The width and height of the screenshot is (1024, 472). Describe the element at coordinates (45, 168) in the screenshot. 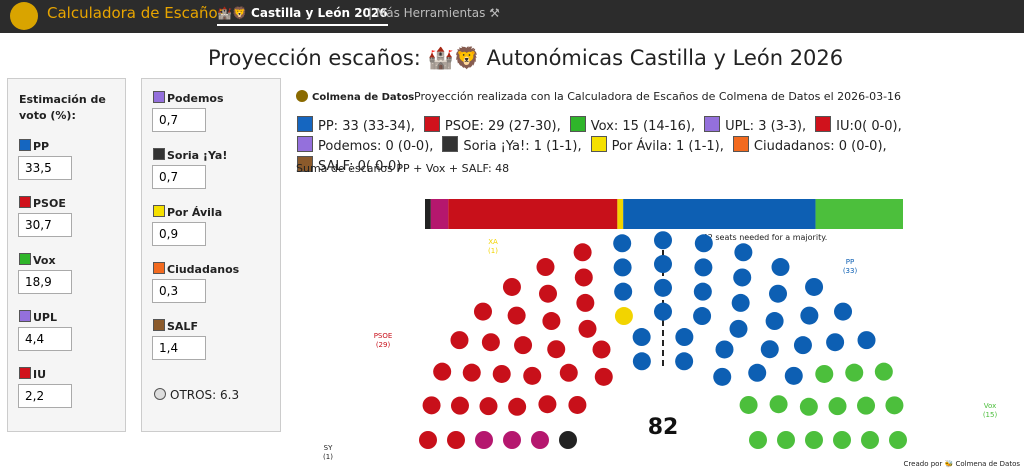

I see `vote-input: 33,5` at that location.